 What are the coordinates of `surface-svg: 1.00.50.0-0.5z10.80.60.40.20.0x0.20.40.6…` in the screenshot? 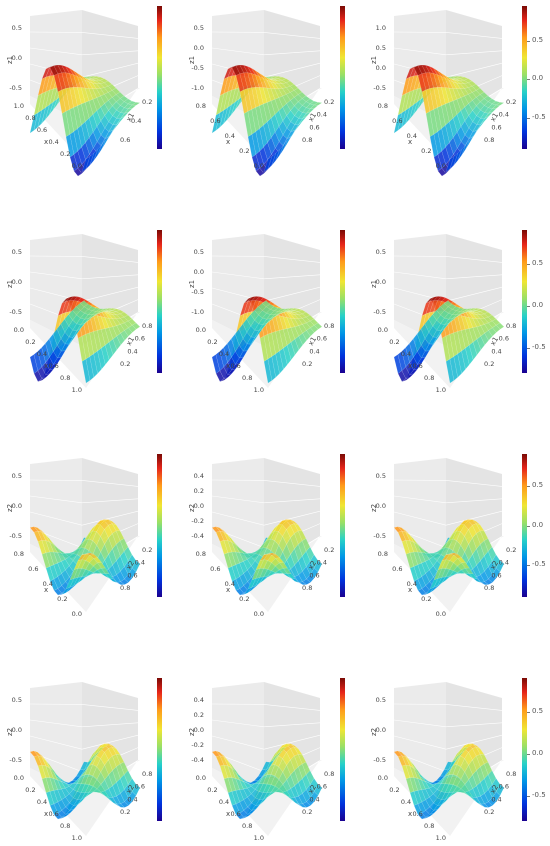 It's located at (439, 89).